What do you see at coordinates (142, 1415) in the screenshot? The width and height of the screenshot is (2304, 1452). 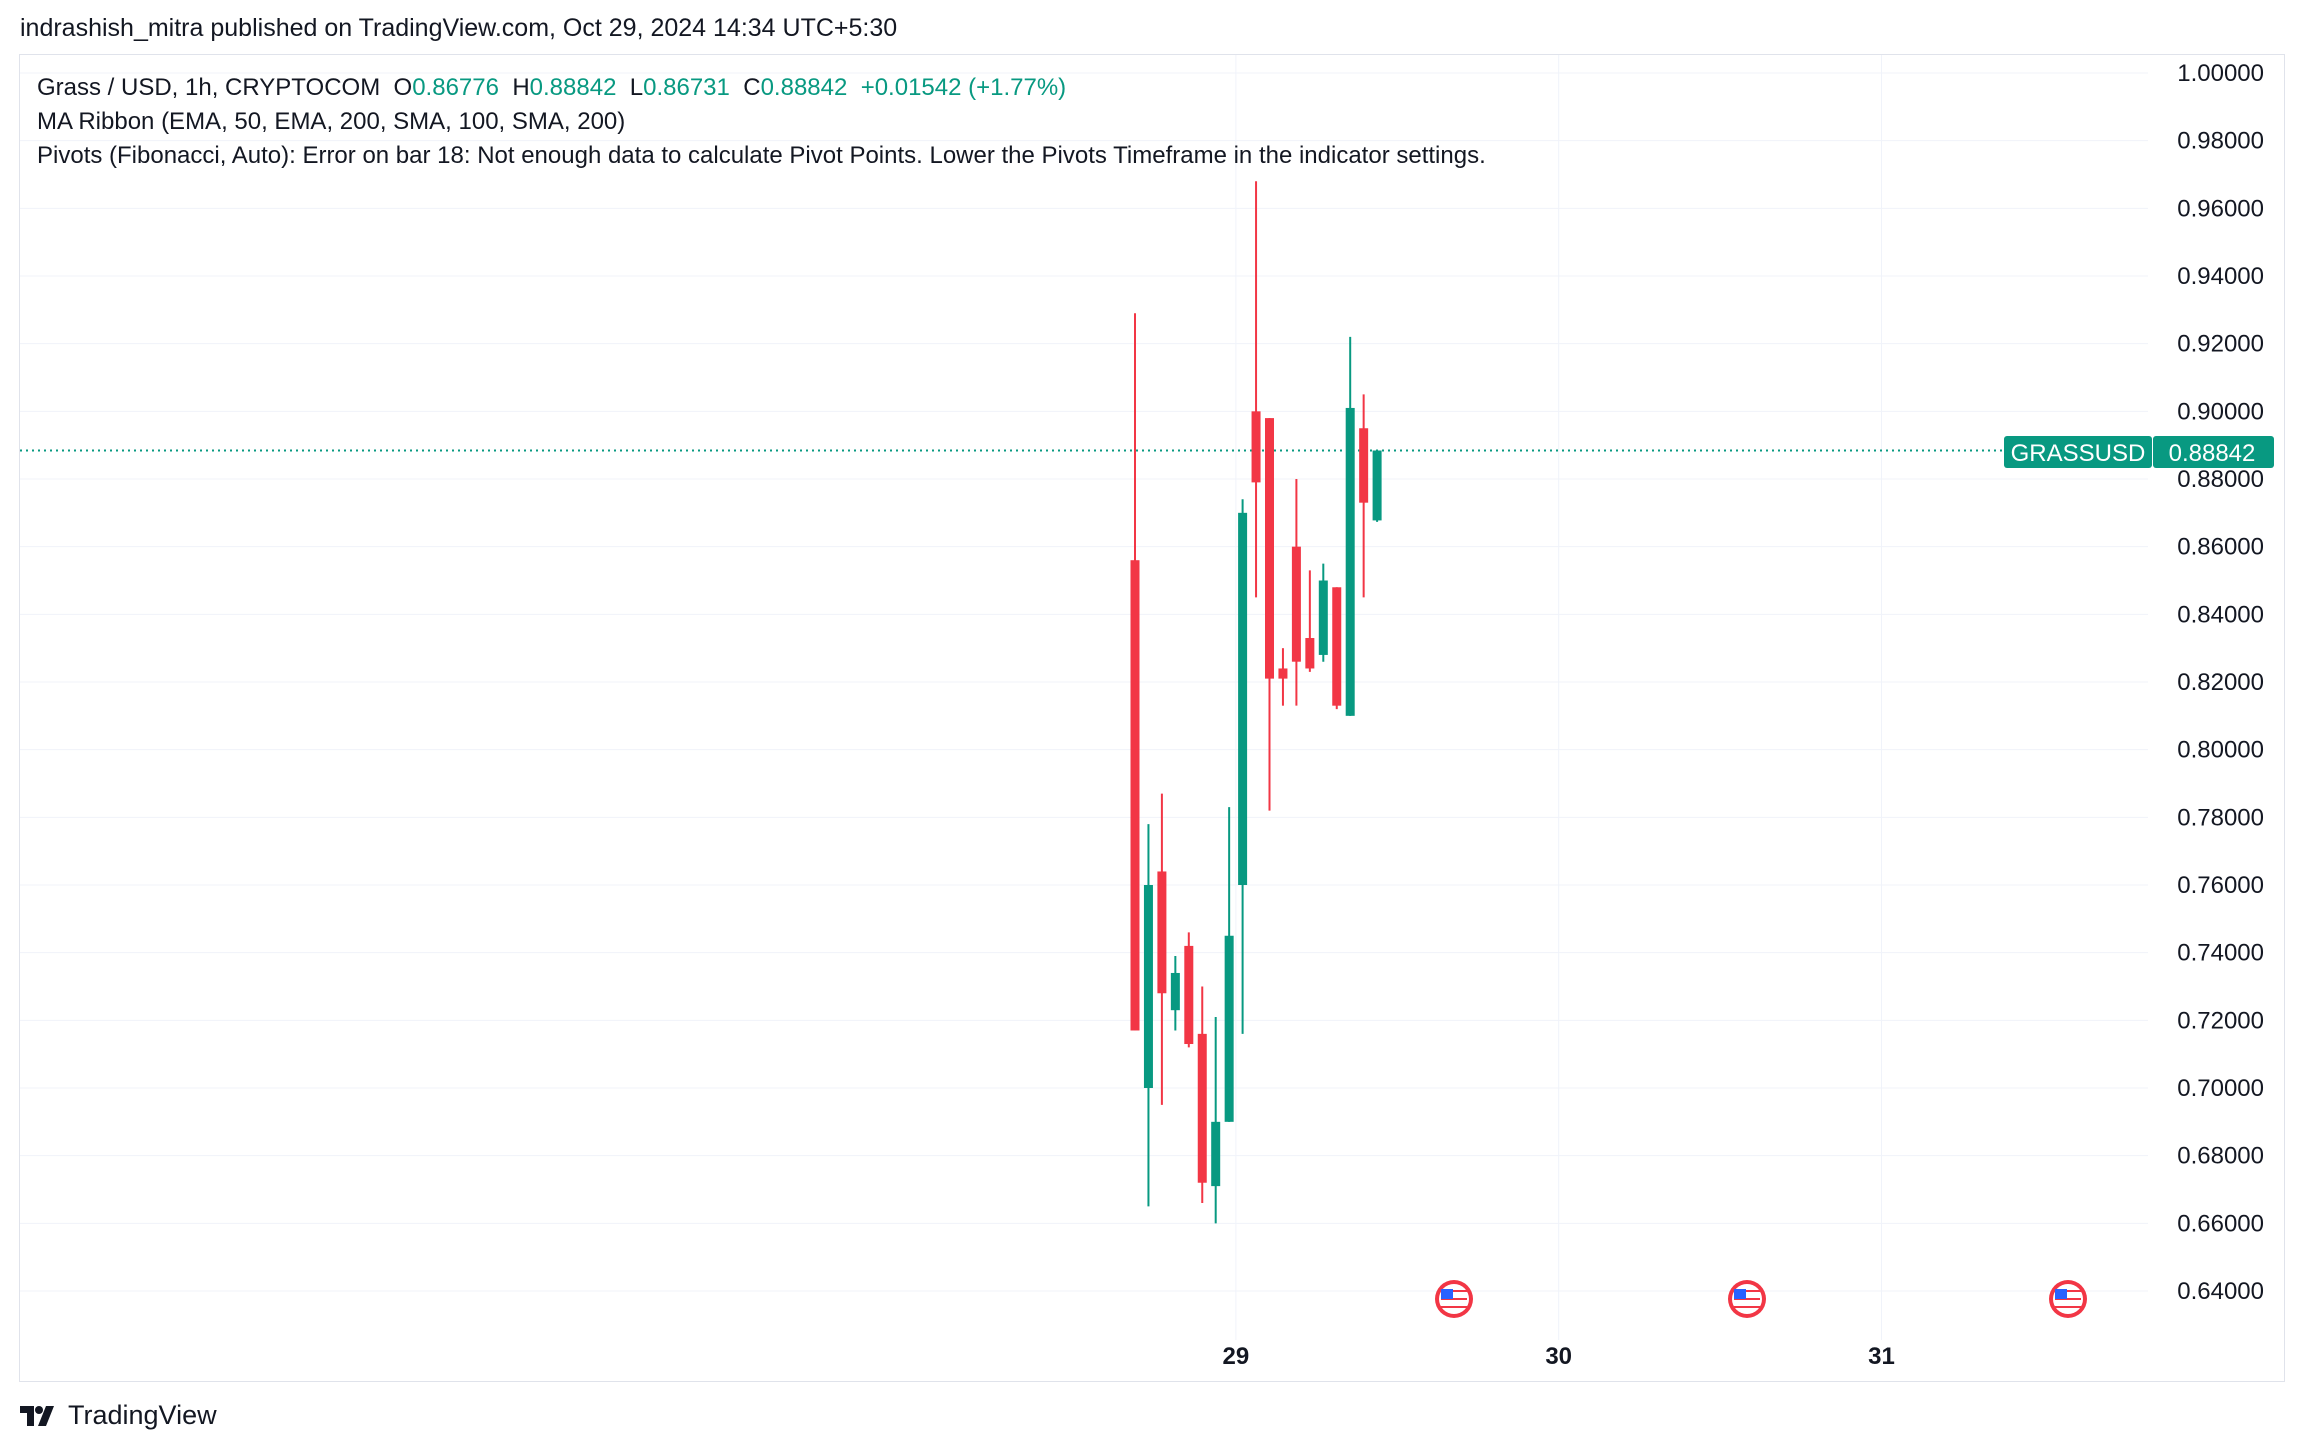 I see `tradingview-brand: TradingView` at bounding box center [142, 1415].